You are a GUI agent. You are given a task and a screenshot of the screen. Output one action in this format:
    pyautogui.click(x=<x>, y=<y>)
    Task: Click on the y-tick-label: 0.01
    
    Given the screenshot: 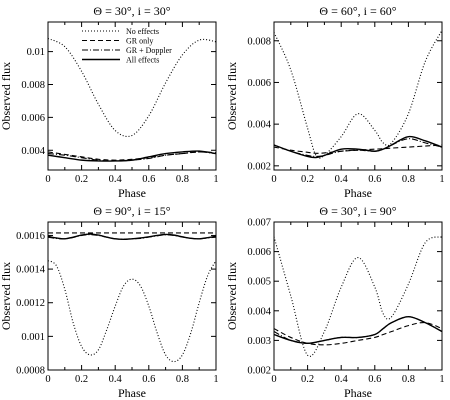 What is the action you would take?
    pyautogui.click(x=36, y=52)
    